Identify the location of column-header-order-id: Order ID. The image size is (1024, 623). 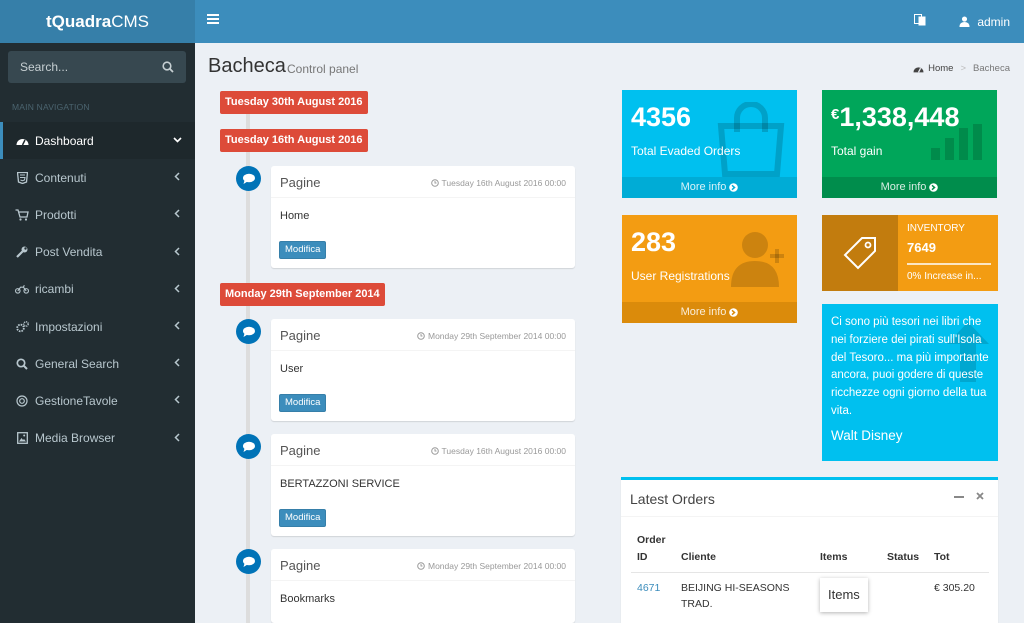
(653, 552).